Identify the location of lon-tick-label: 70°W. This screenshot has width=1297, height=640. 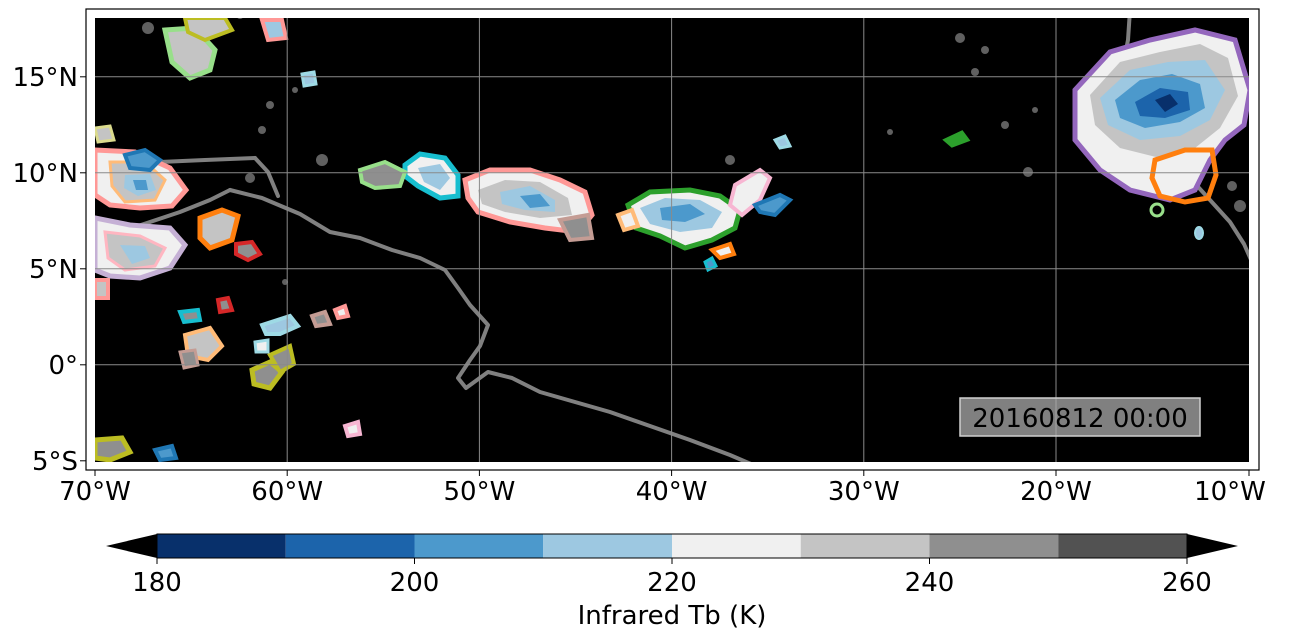
(95, 492).